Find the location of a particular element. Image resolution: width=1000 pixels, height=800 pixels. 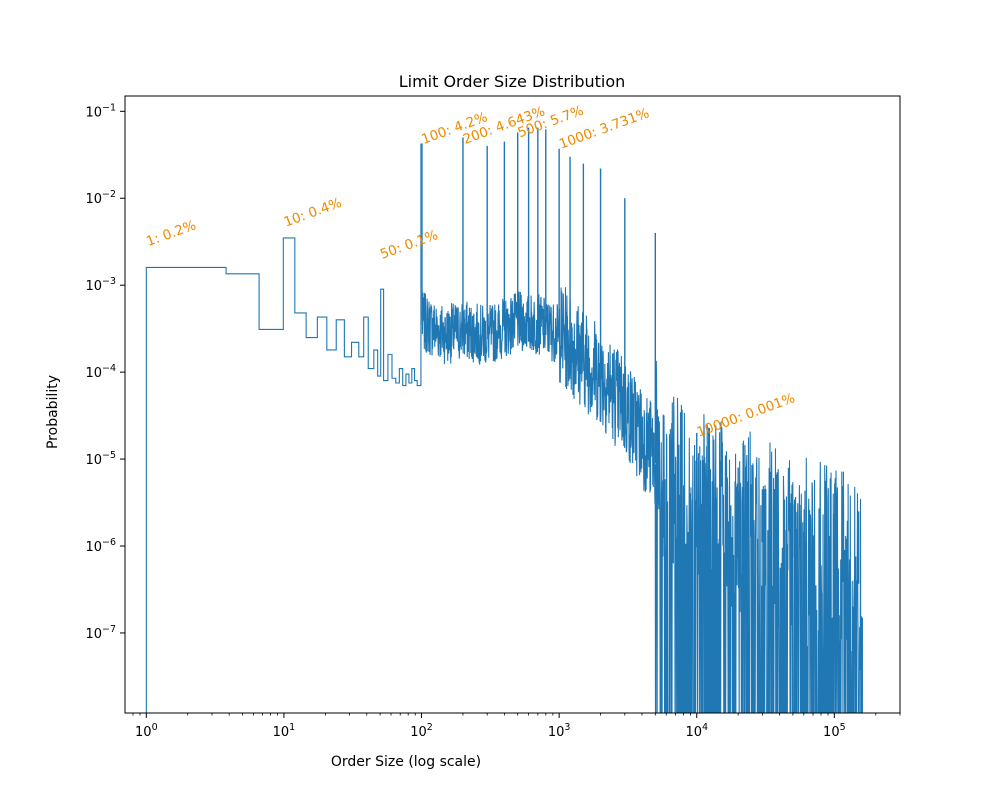

x-tick-label-5: 10⁵ is located at coordinates (834, 731).